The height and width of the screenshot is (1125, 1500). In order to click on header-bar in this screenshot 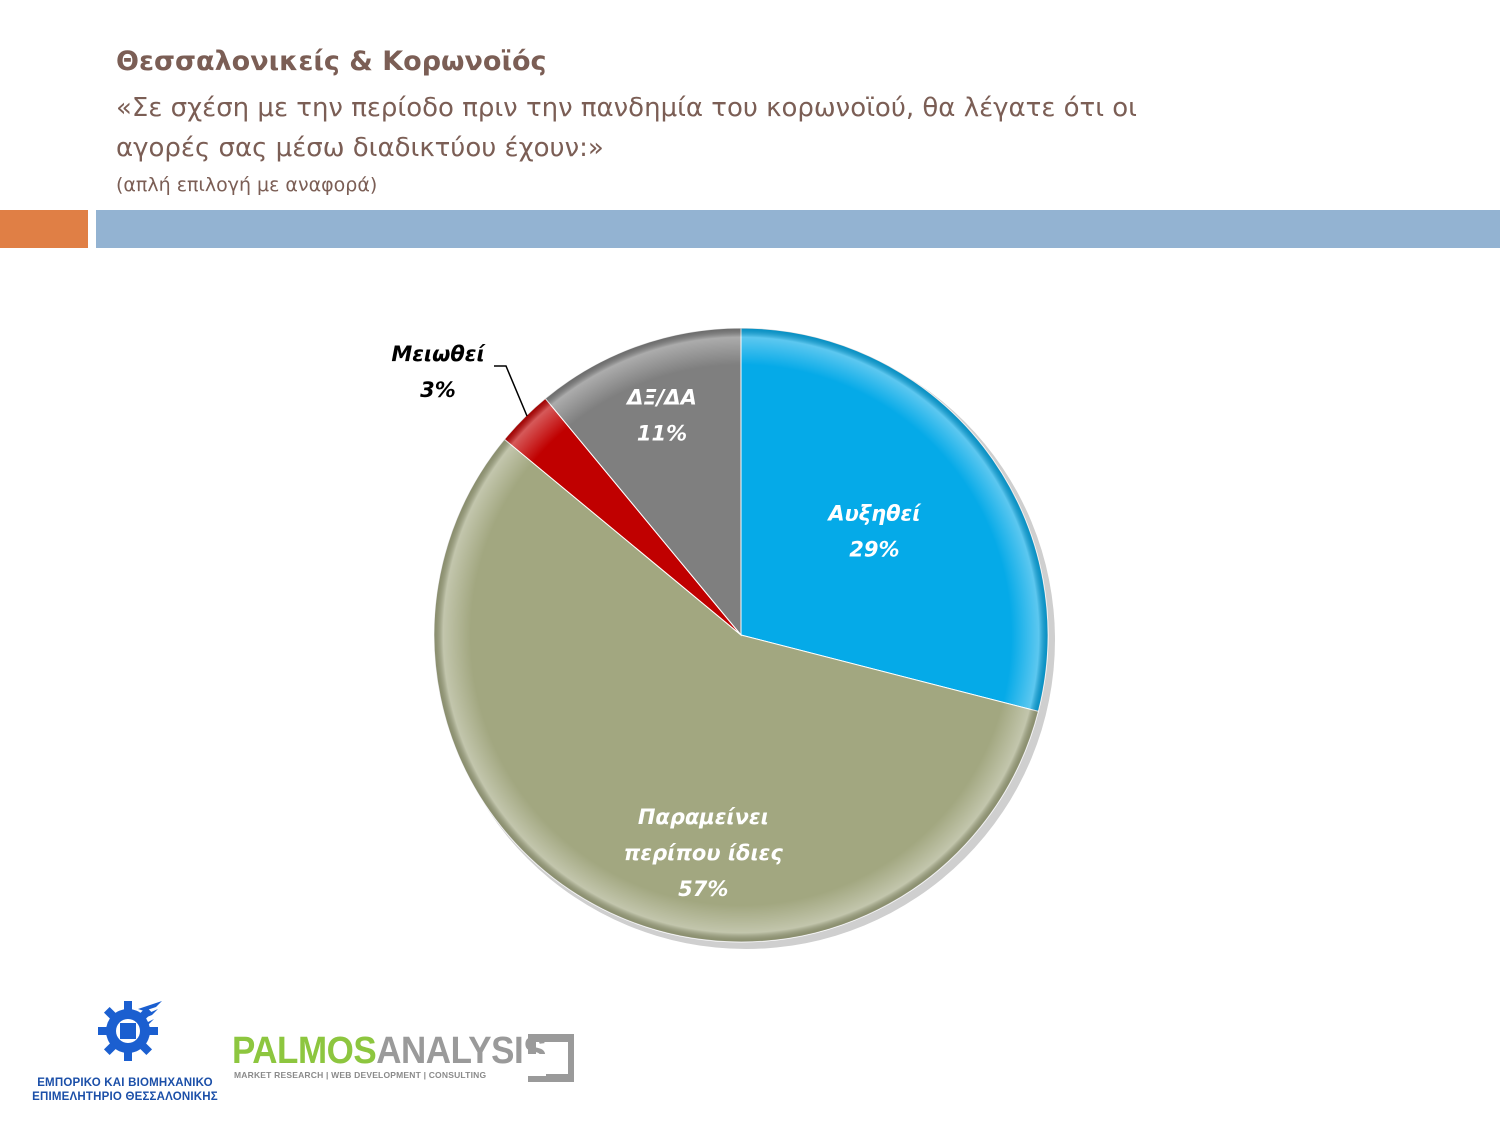, I will do `click(798, 229)`.